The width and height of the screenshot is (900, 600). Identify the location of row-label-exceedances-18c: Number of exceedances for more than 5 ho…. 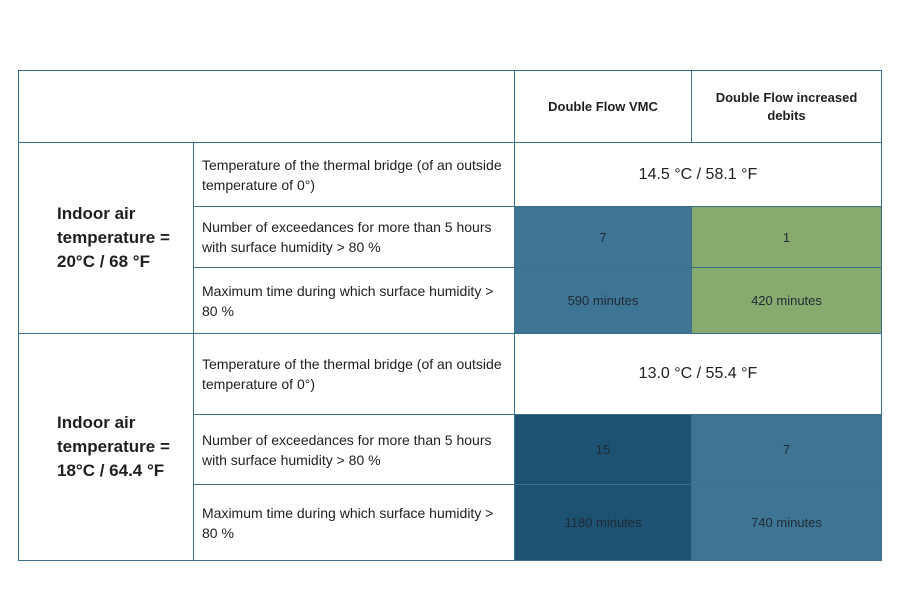
(354, 450).